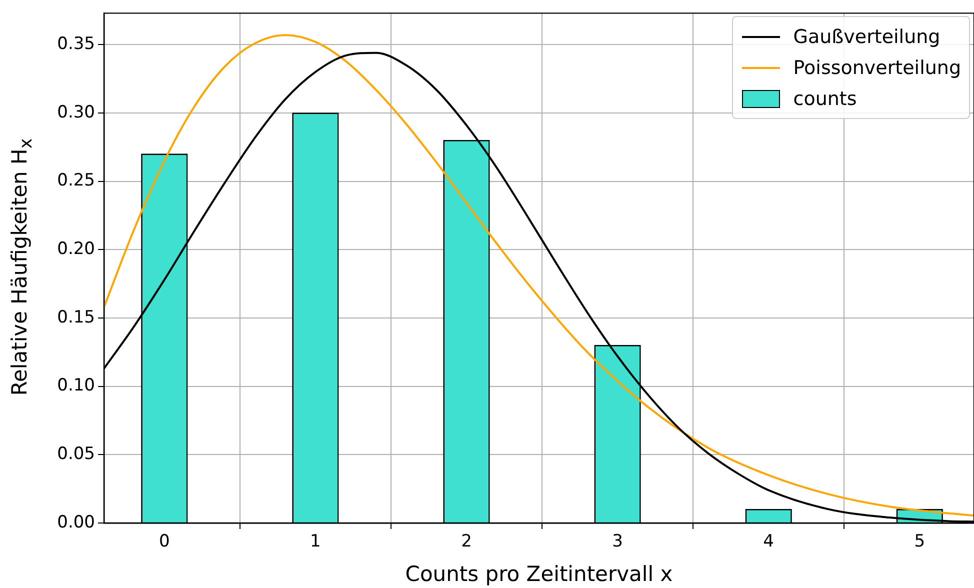 This screenshot has width=974, height=588. What do you see at coordinates (76, 249) in the screenshot?
I see `y-tick-label: 0.20` at bounding box center [76, 249].